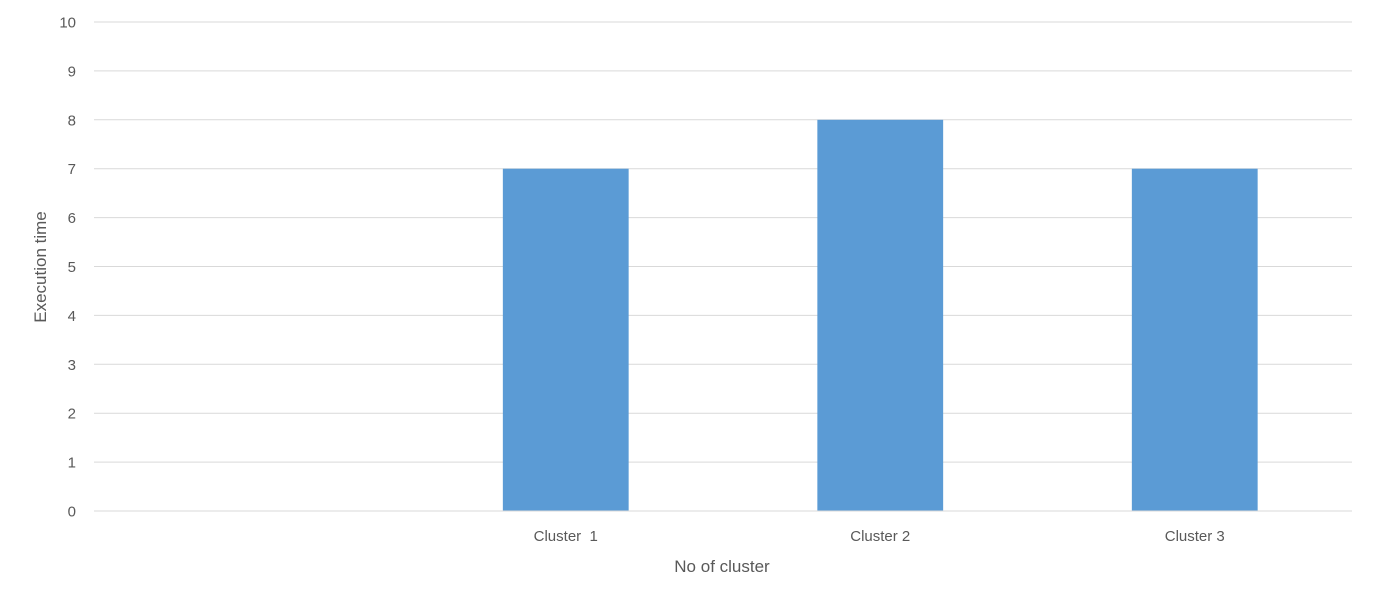 This screenshot has width=1375, height=604. I want to click on x-tick-label: Cluster 2, so click(880, 536).